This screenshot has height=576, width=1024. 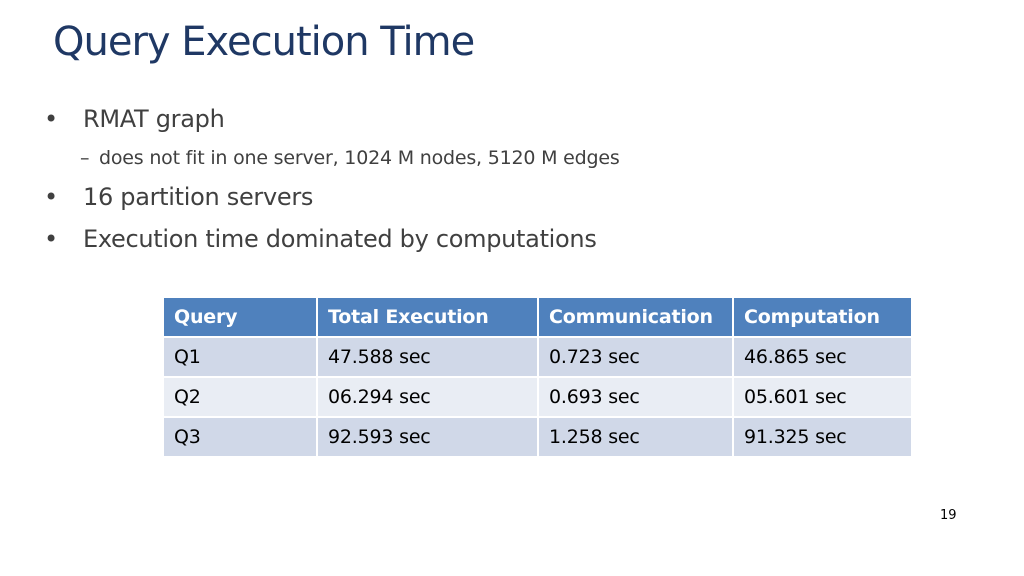 I want to click on table-cell: Q2, so click(x=240, y=397).